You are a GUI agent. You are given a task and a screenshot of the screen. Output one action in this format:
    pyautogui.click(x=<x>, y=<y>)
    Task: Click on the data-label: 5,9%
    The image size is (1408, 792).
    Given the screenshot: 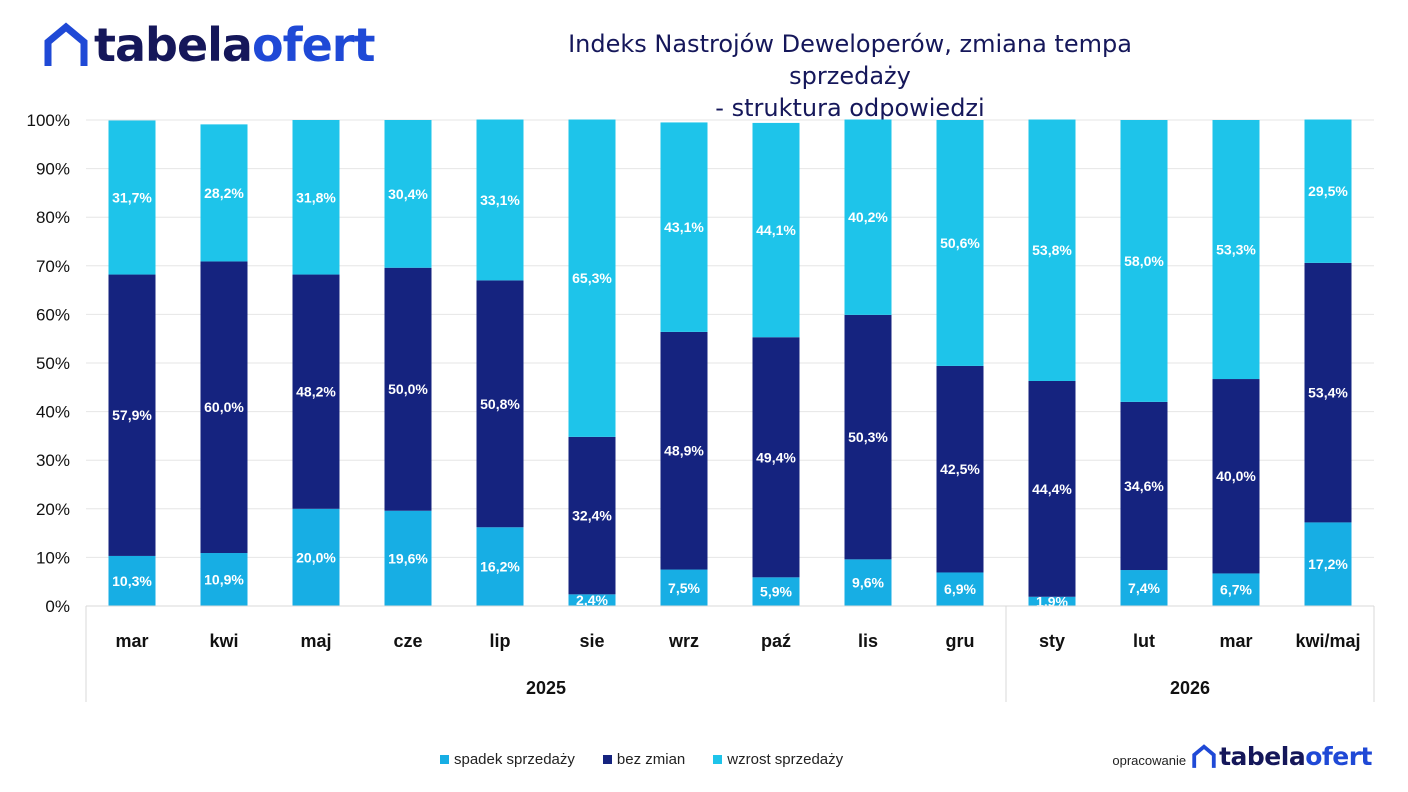 What is the action you would take?
    pyautogui.click(x=776, y=592)
    